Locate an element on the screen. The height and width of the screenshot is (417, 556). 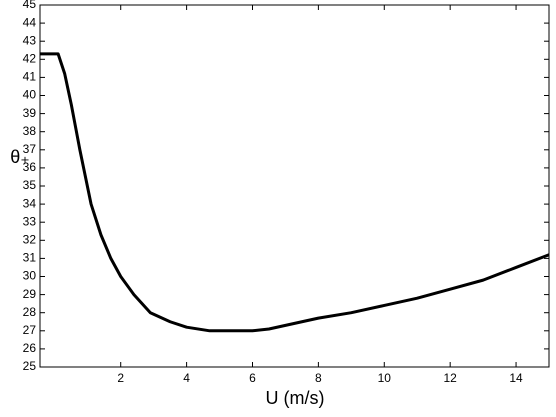
y-tick-label: 25 is located at coordinates (30, 366).